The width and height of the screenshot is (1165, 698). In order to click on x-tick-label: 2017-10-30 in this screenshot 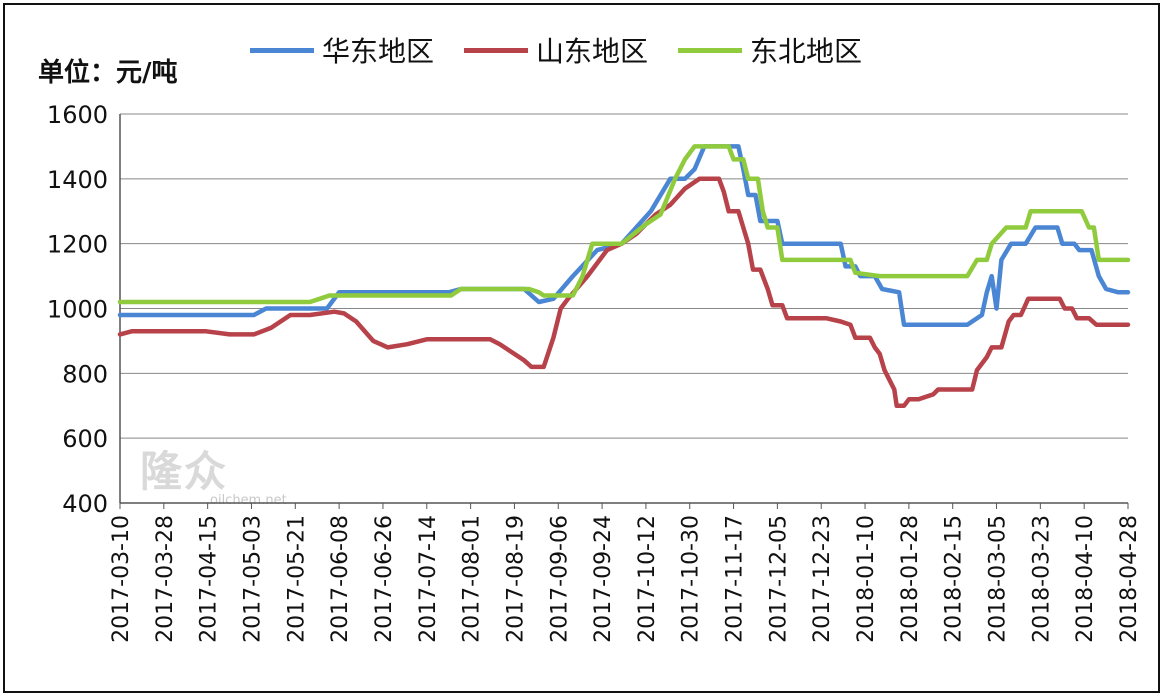, I will do `click(691, 579)`.